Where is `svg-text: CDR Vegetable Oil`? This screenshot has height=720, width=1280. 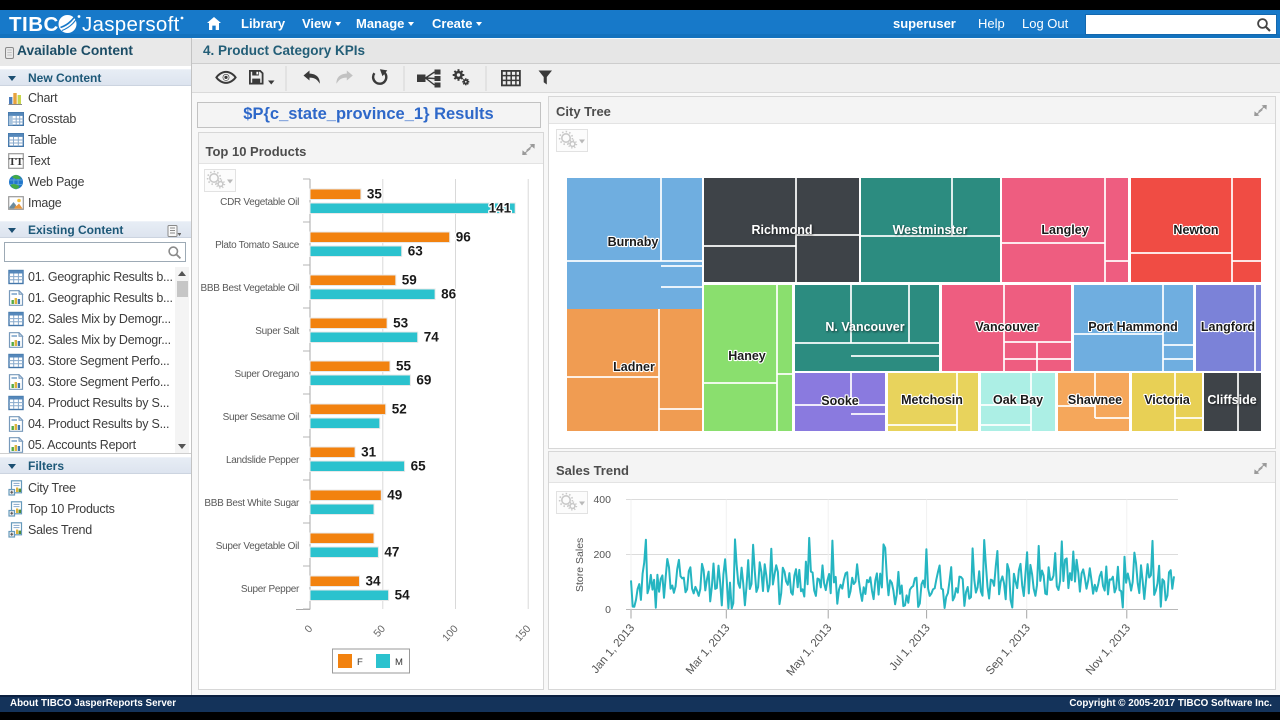
svg-text: CDR Vegetable Oil is located at coordinates (259, 202).